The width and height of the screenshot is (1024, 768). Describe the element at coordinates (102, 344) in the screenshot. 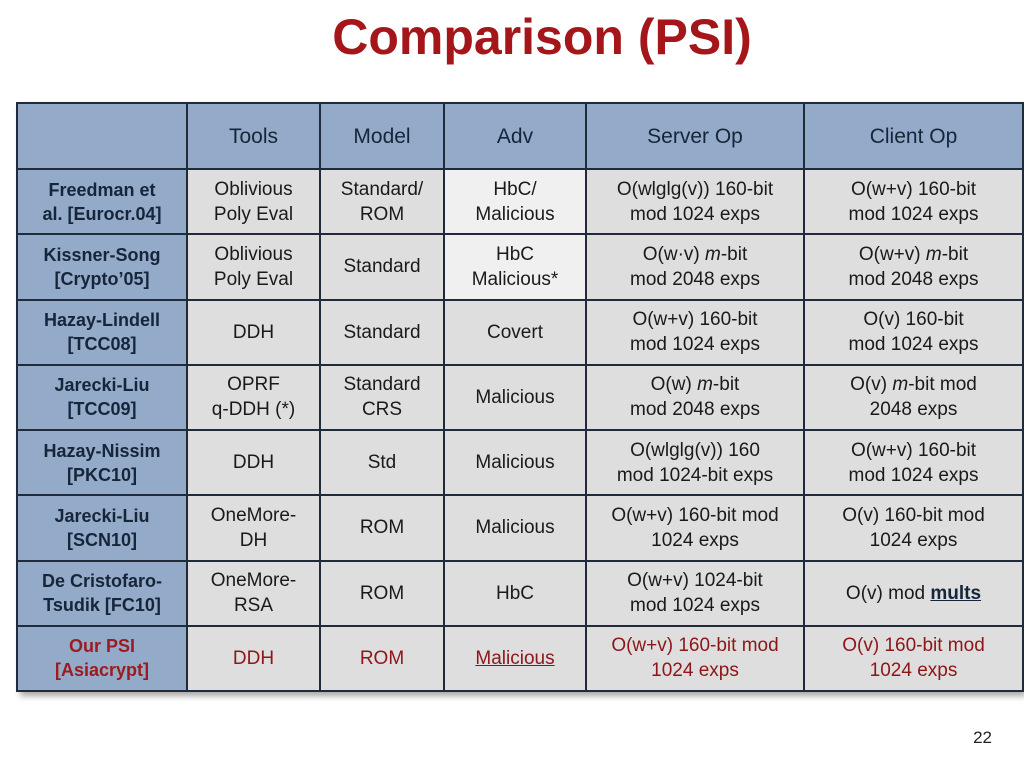

I see `scheme-line: [TCC08]` at that location.